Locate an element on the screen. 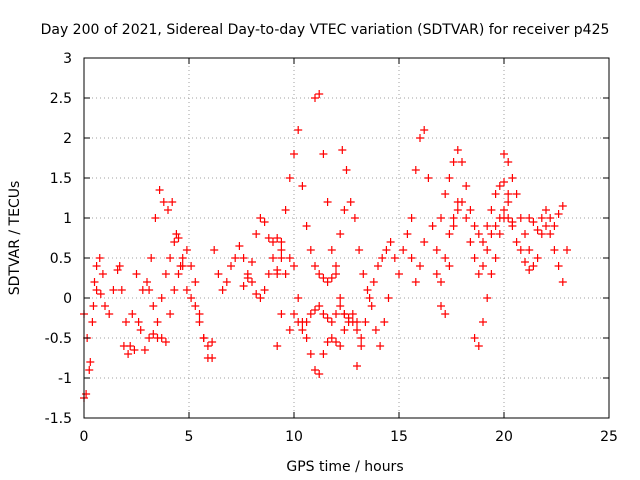 The image size is (640, 480). y-tick-label: 1.5 is located at coordinates (61, 179).